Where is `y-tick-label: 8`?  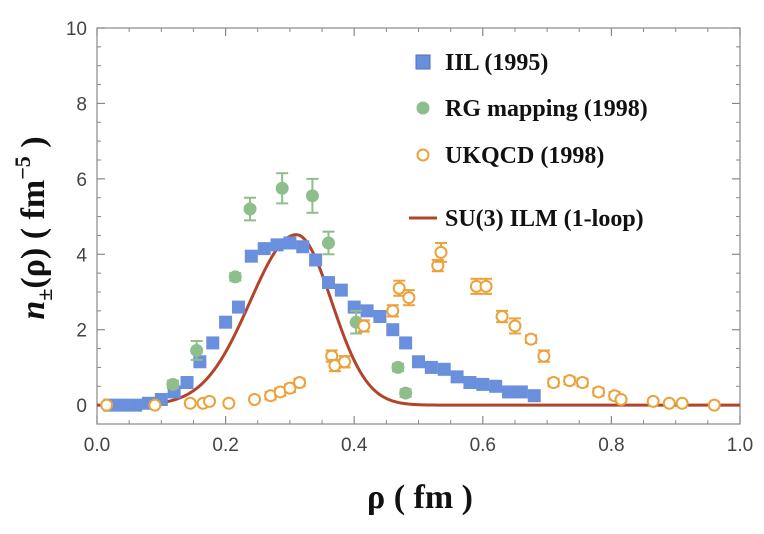 y-tick-label: 8 is located at coordinates (81, 104).